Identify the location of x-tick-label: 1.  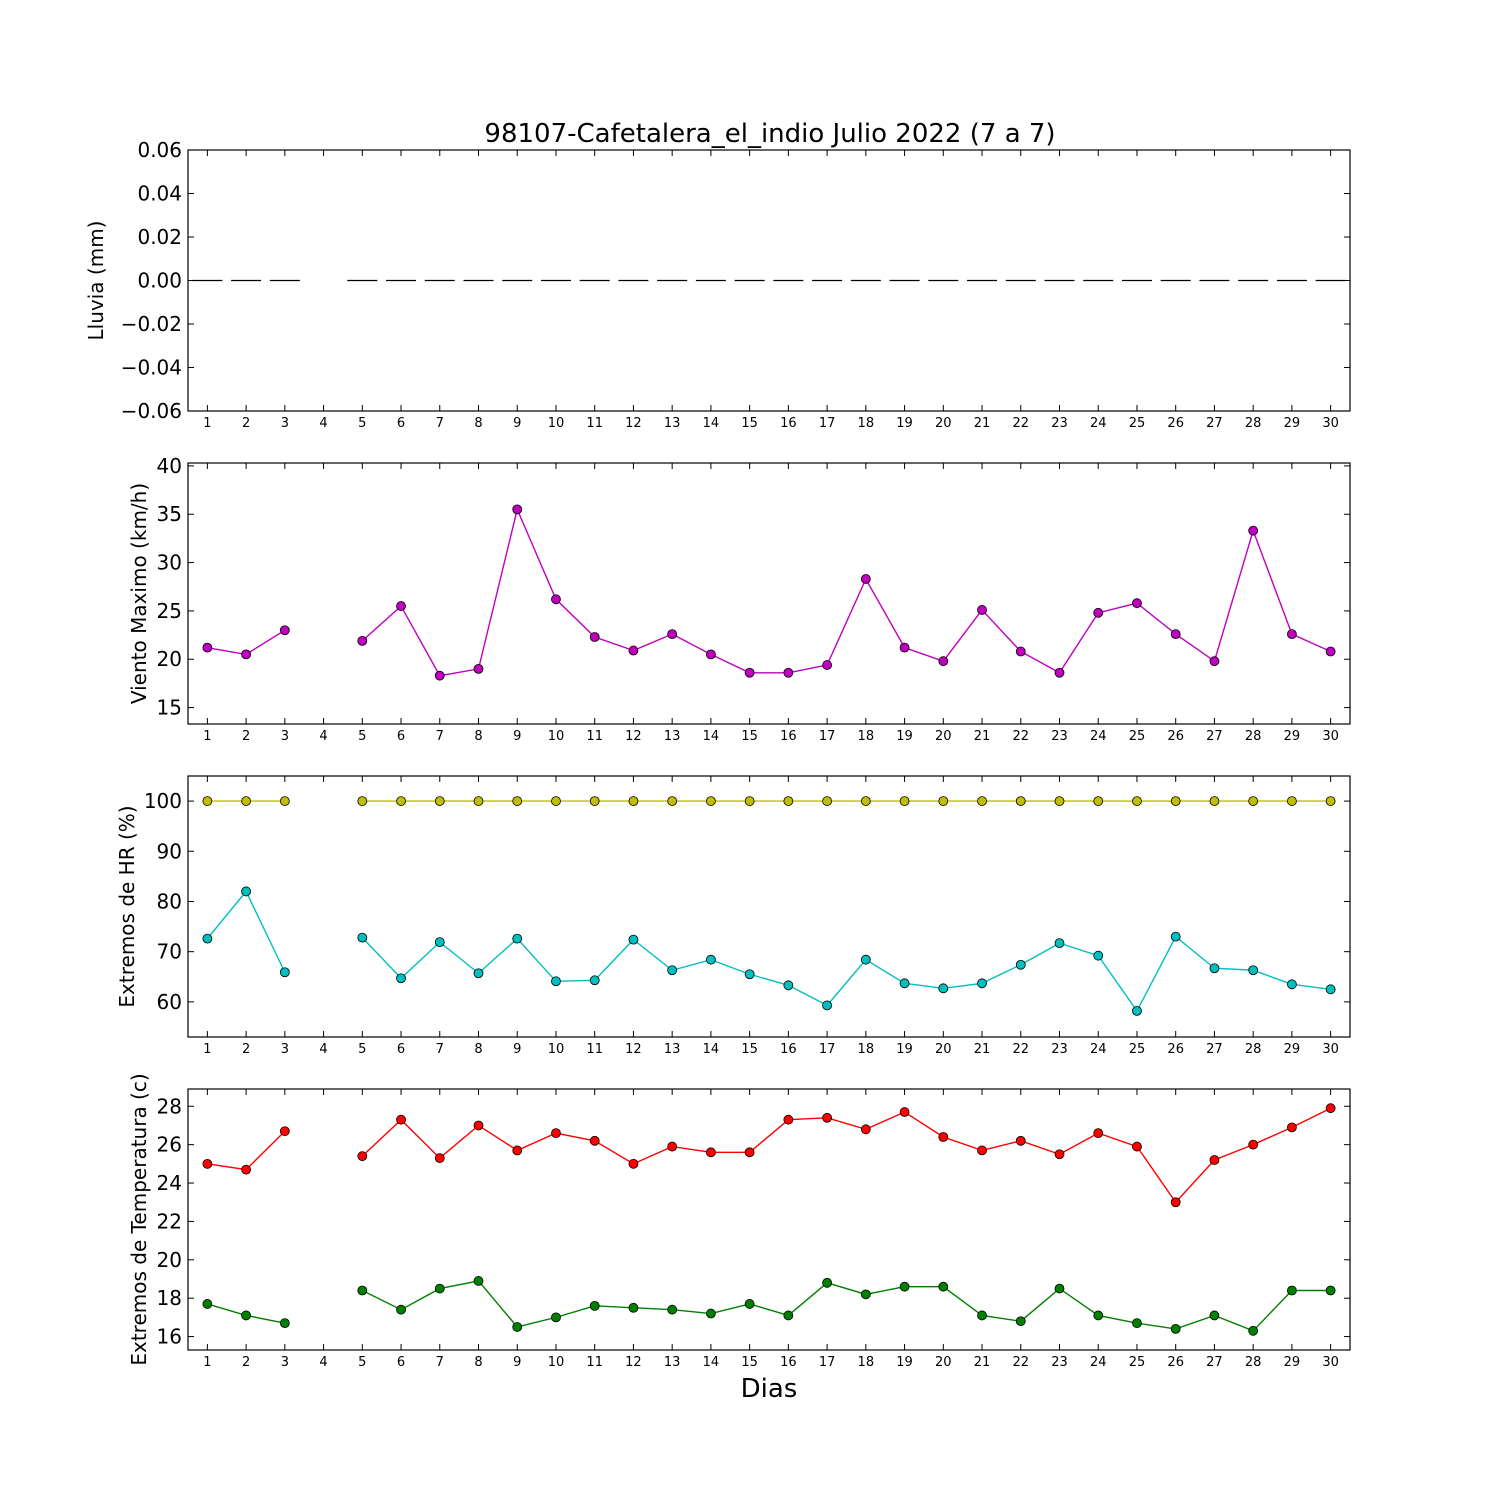
(207, 1049).